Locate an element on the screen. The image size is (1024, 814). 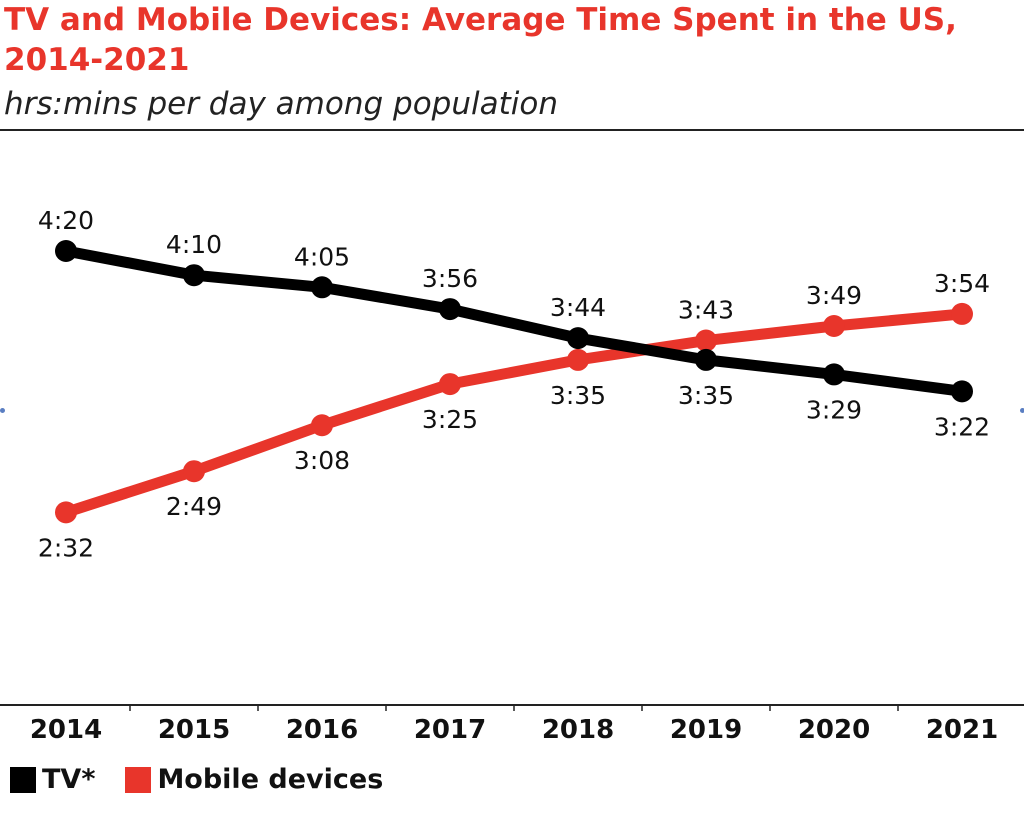
legend-label-mobile: Mobile devices is located at coordinates (270, 779).